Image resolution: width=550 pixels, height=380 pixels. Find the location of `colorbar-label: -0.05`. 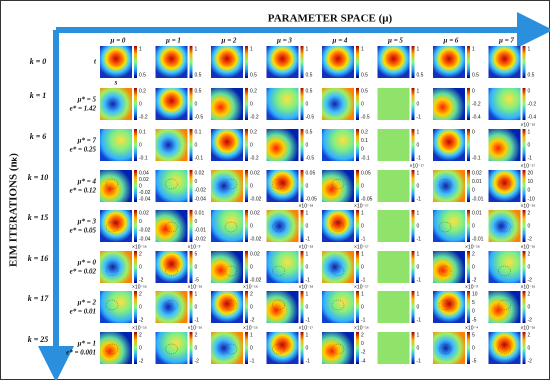

colorbar-label: -0.05 is located at coordinates (367, 199).